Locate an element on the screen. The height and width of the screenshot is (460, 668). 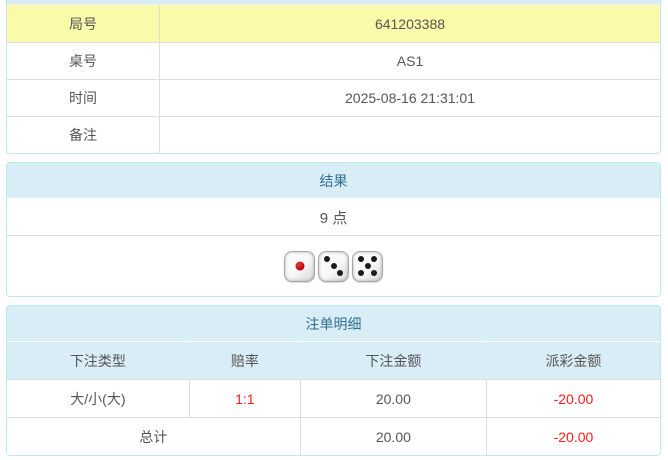
column-header-odds: 赔率 is located at coordinates (245, 360).